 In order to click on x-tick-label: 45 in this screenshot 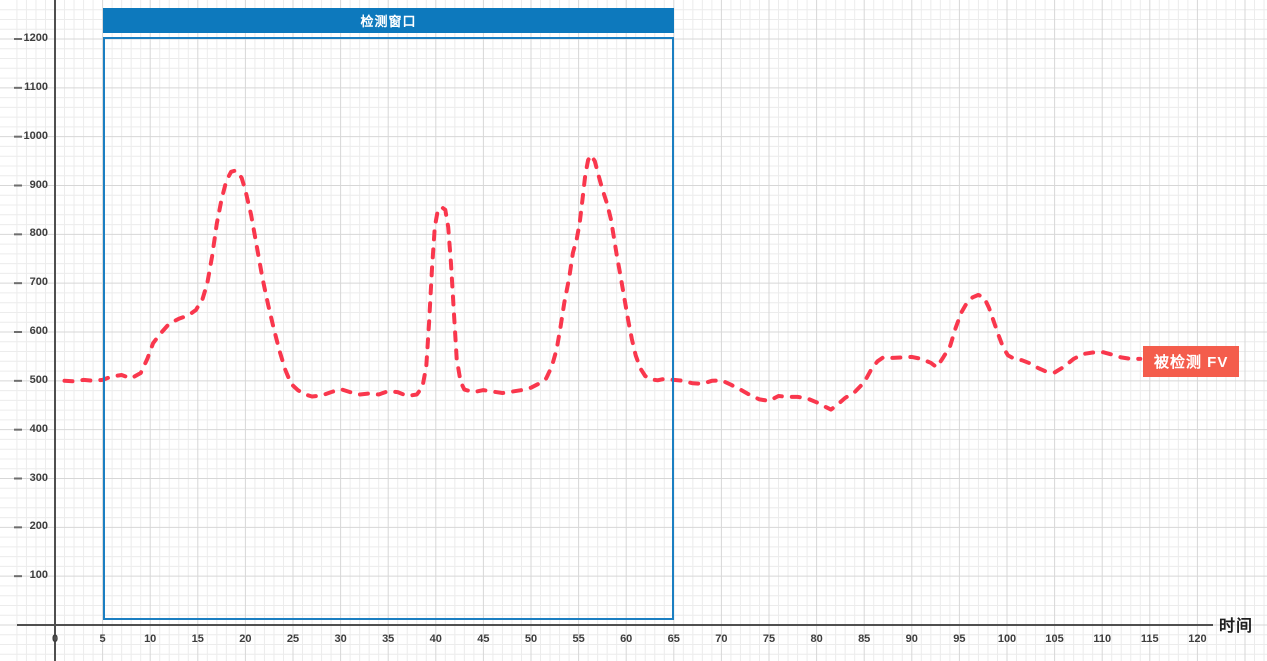, I will do `click(483, 639)`.